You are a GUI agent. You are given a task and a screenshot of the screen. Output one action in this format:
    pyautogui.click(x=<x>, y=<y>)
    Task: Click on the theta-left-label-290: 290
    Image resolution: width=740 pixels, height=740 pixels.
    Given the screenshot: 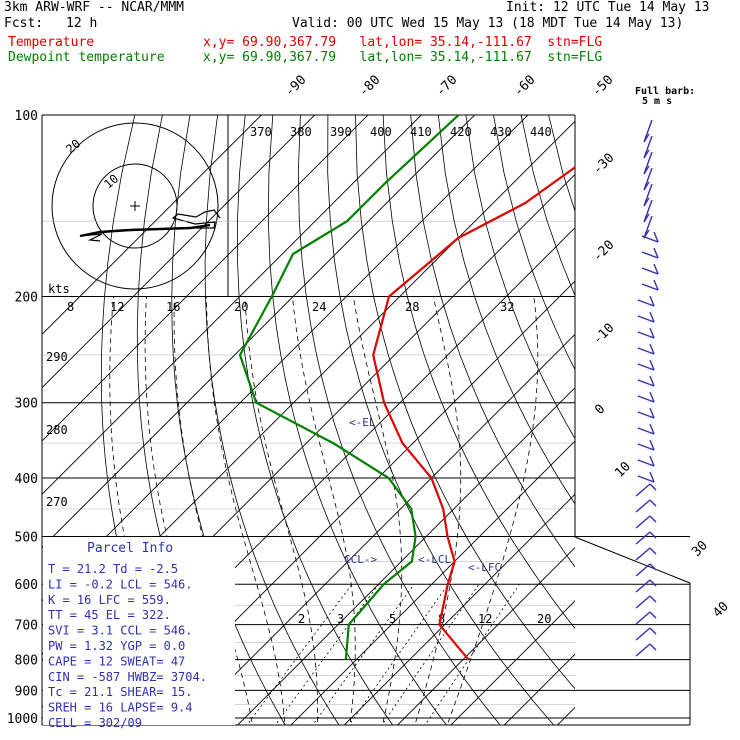 What is the action you would take?
    pyautogui.click(x=57, y=357)
    